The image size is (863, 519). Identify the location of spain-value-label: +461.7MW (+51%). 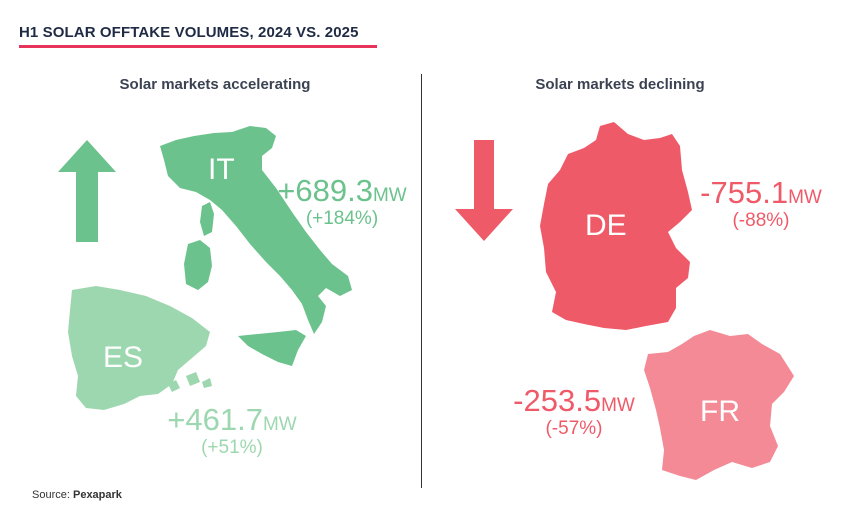
(232, 430).